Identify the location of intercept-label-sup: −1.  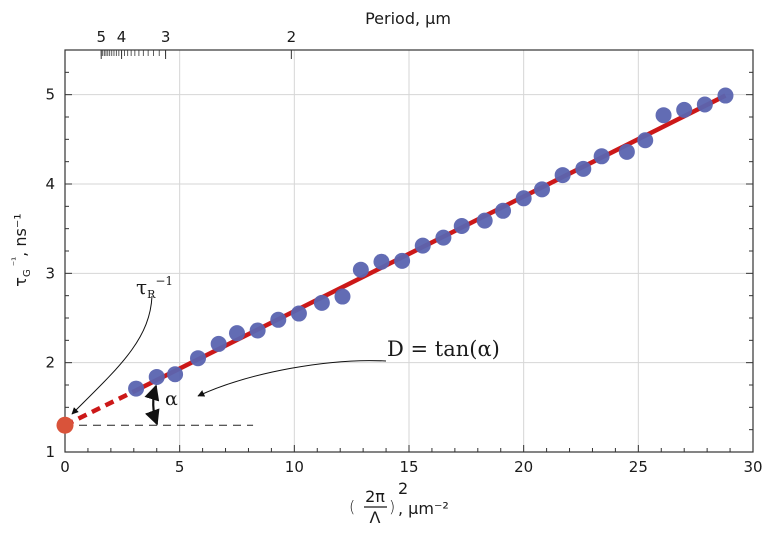
(164, 281).